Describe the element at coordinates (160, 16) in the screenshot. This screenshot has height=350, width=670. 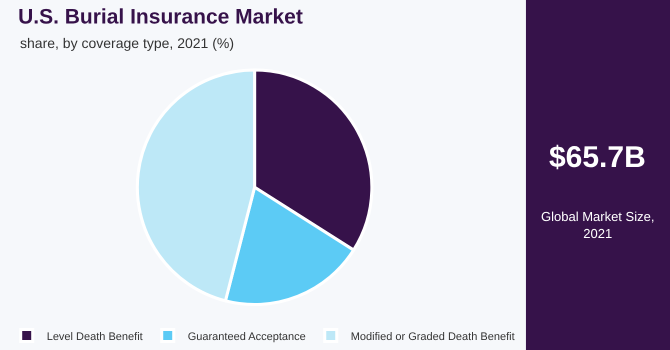
I see `chart-title: U.S. Burial Insurance Market` at that location.